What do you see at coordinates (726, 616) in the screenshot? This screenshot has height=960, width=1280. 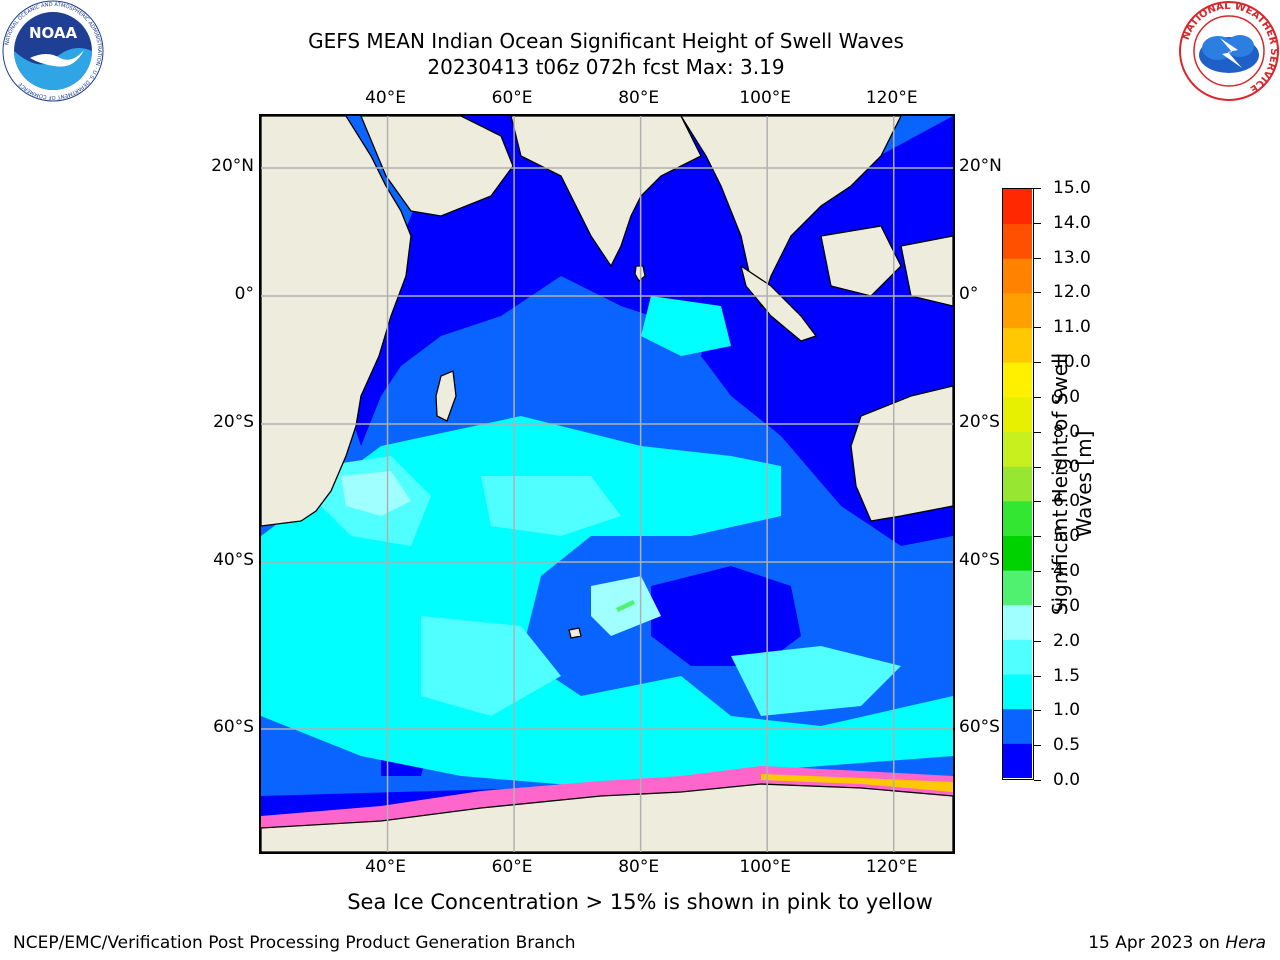 I see `region-low-southcentral` at bounding box center [726, 616].